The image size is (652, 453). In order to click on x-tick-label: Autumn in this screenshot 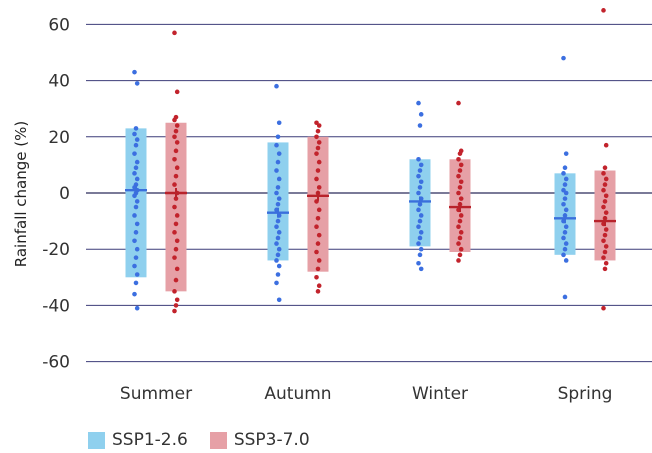, I will do `click(297, 394)`.